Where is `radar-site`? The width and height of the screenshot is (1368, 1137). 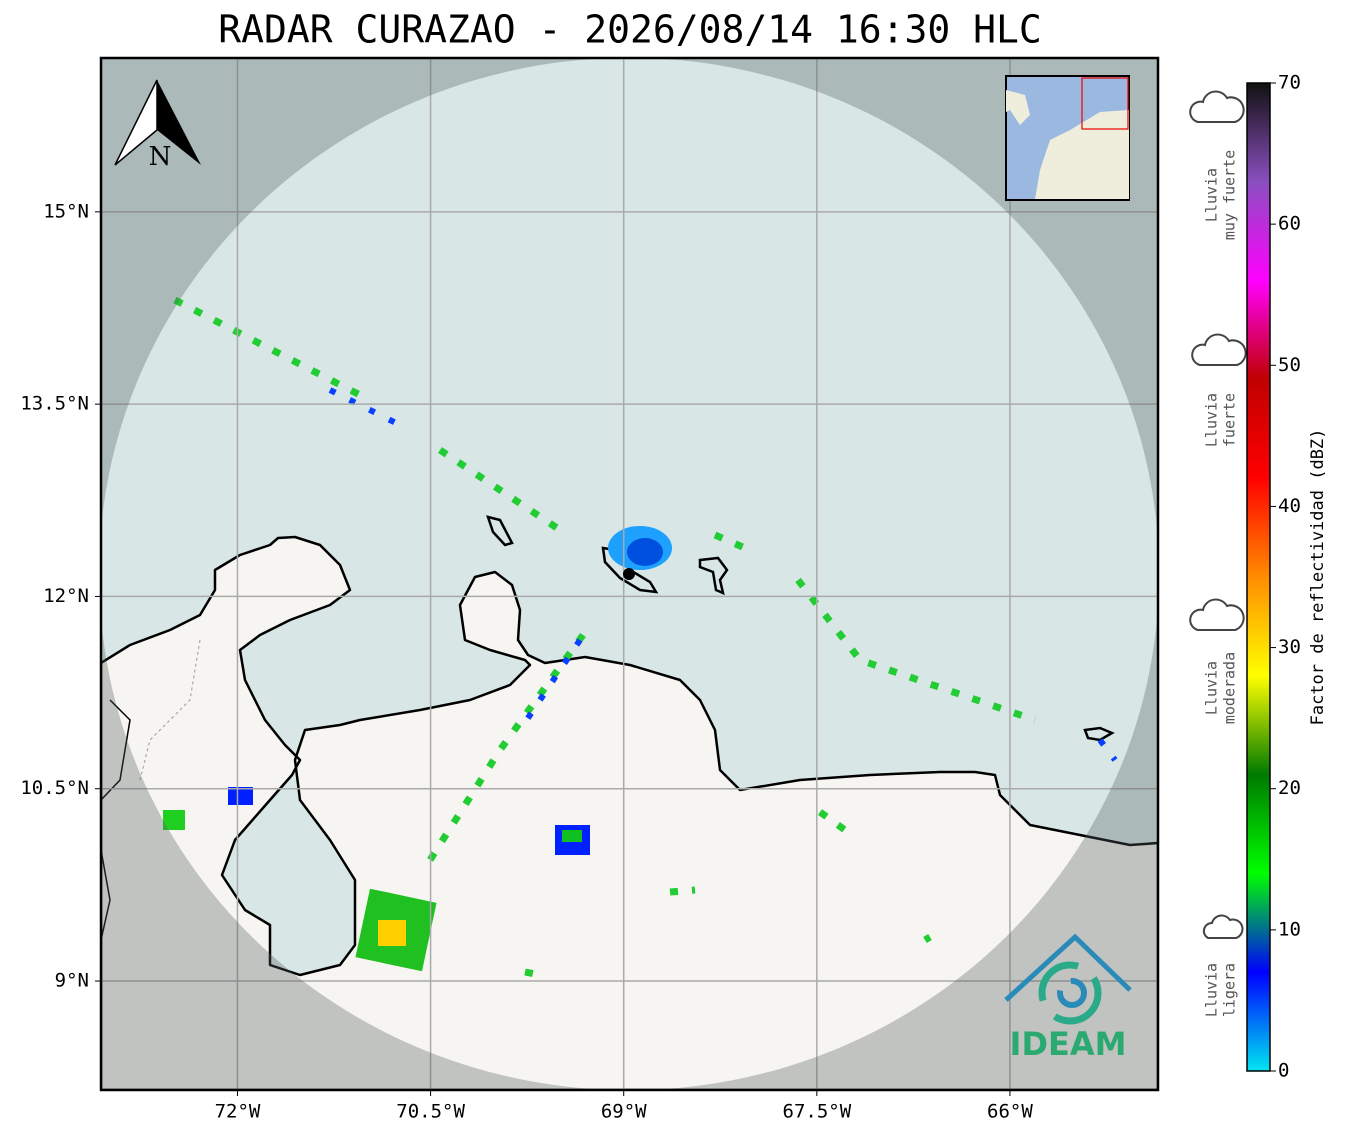
radar-site is located at coordinates (629, 574).